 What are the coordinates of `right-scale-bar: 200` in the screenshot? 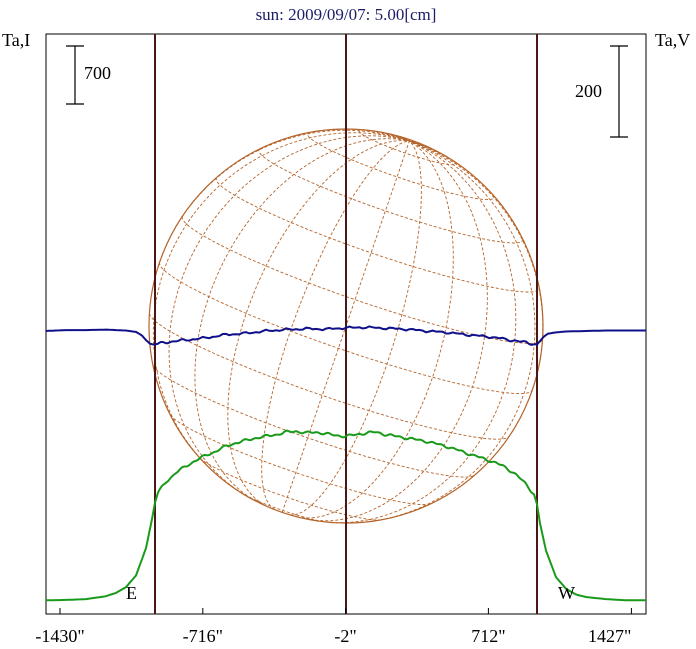 It's located at (601, 91).